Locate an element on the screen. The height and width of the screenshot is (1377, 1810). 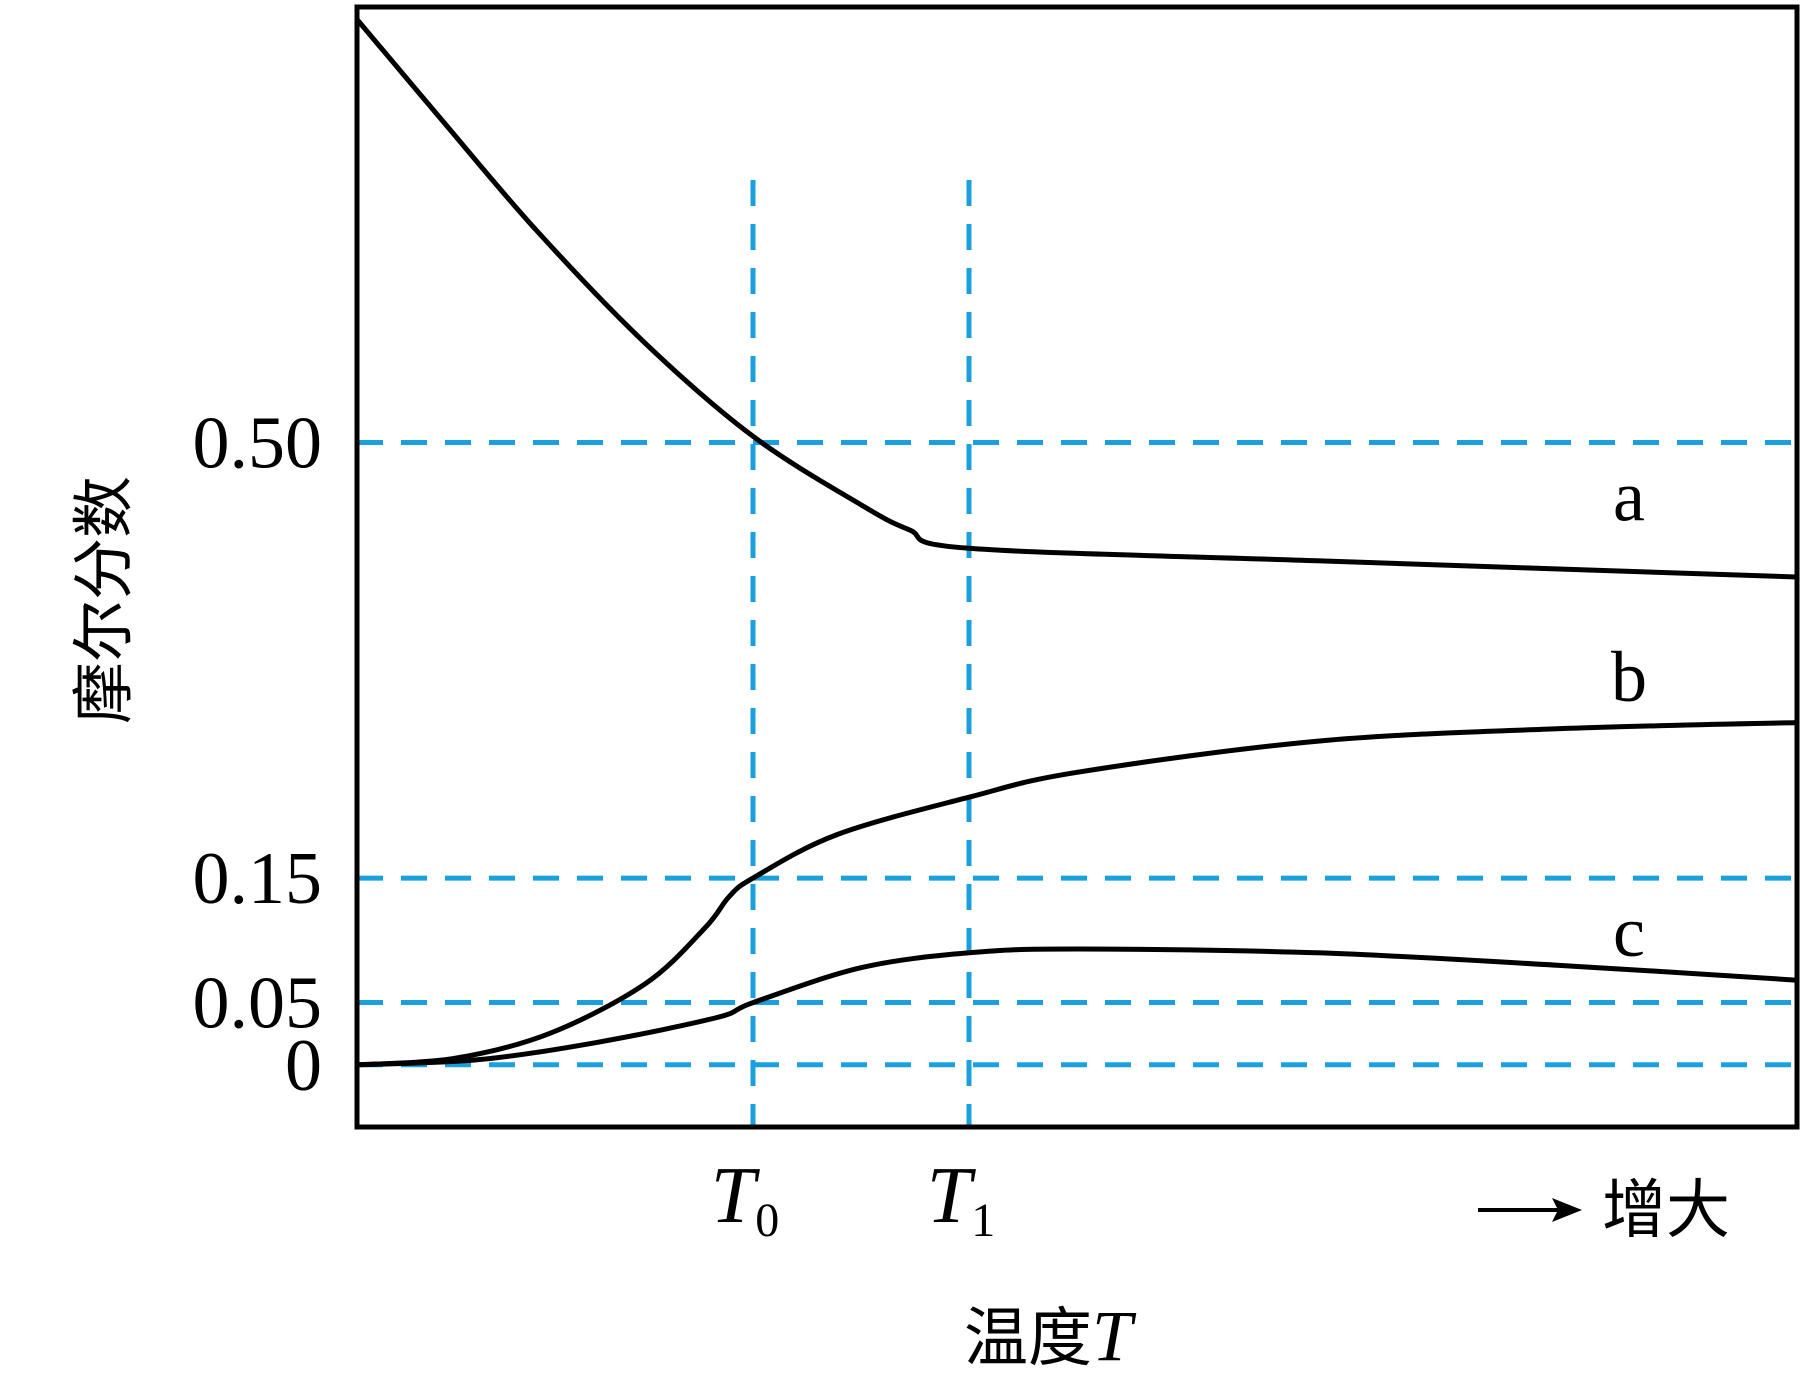
series-label-a: a is located at coordinates (1629, 497).